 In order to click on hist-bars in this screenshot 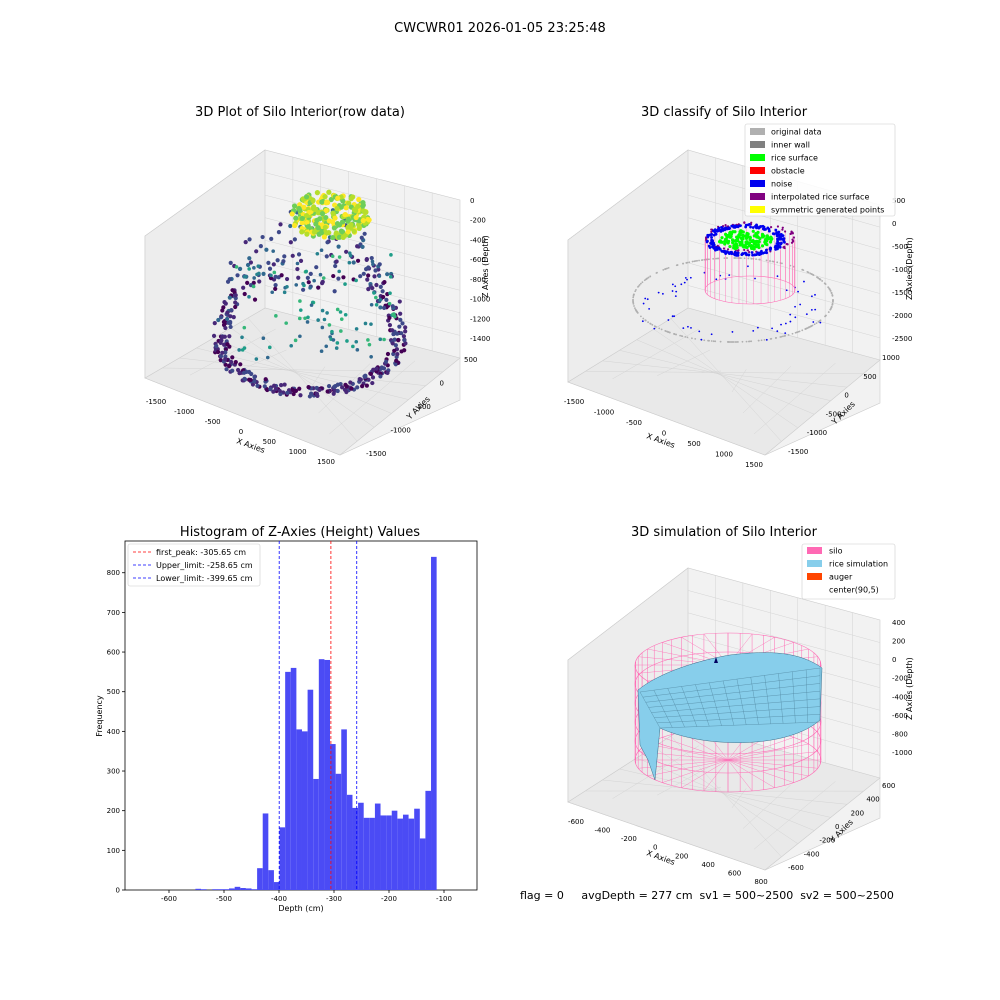, I will do `click(316, 723)`.